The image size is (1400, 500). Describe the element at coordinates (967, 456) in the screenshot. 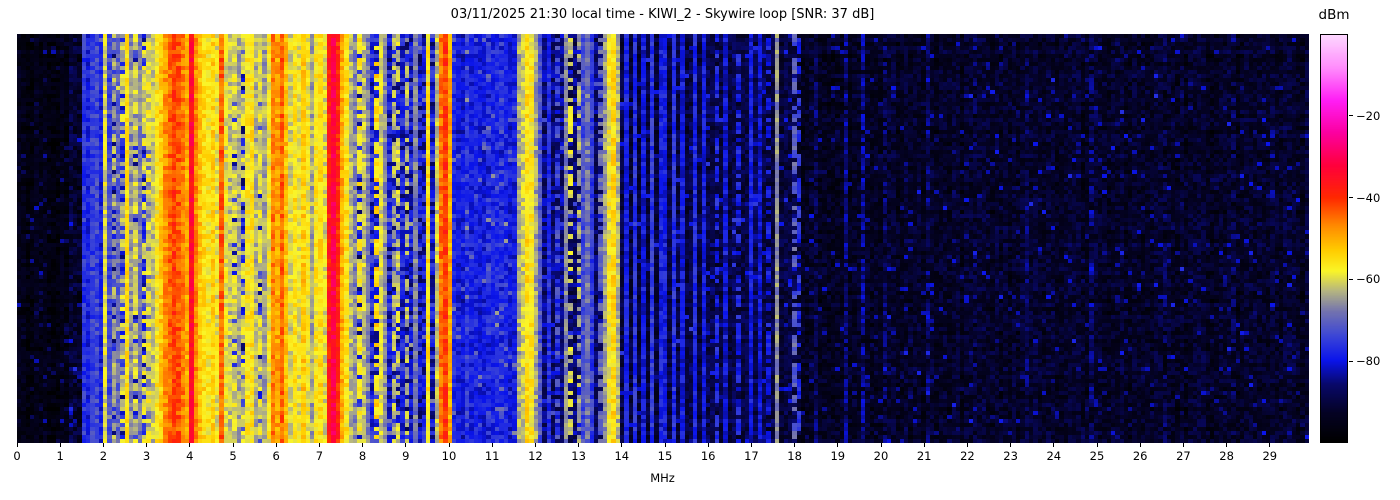

I see `x-tick-label: 22` at that location.